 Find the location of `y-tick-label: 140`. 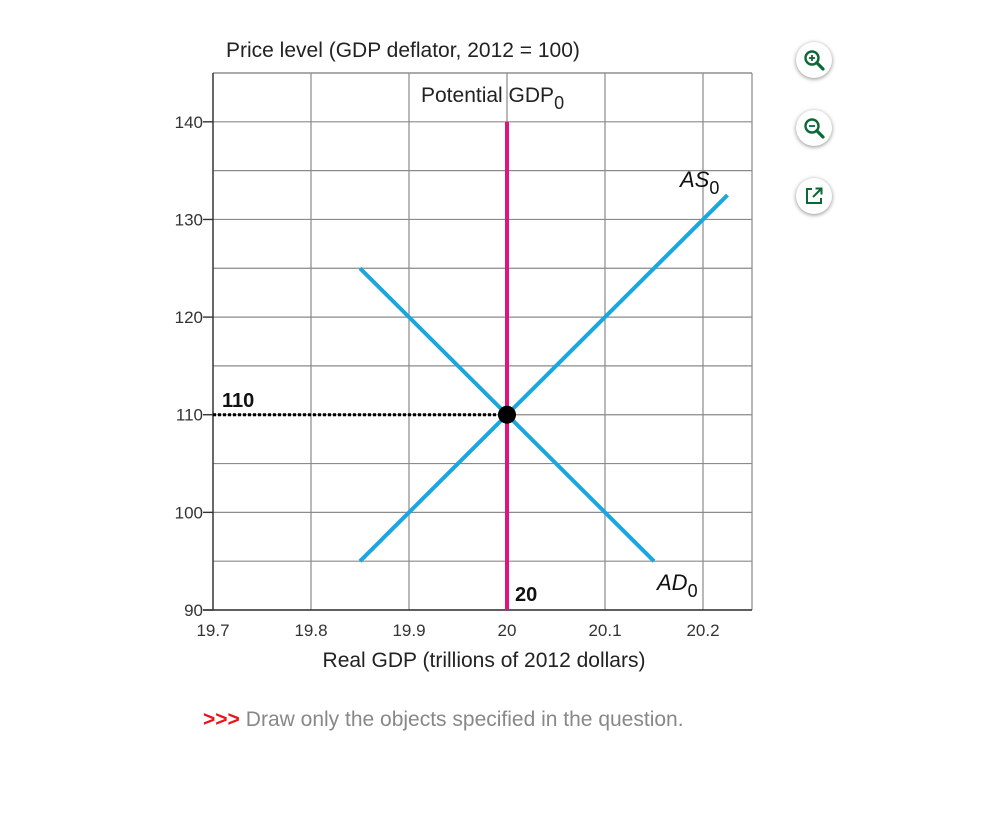

y-tick-label: 140 is located at coordinates (189, 122).